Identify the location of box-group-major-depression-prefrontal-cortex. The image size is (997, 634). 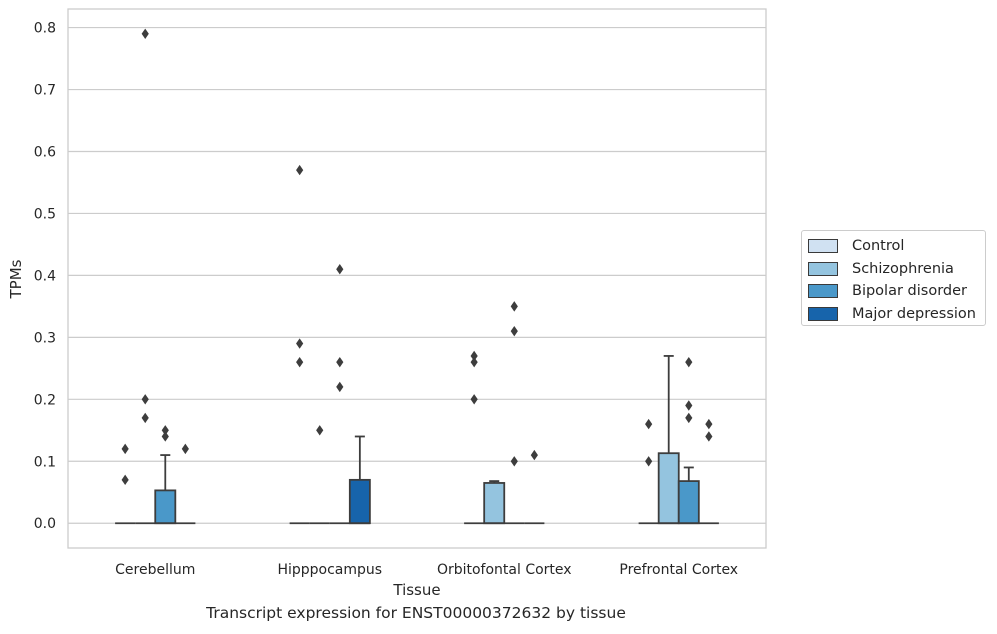
(708, 471).